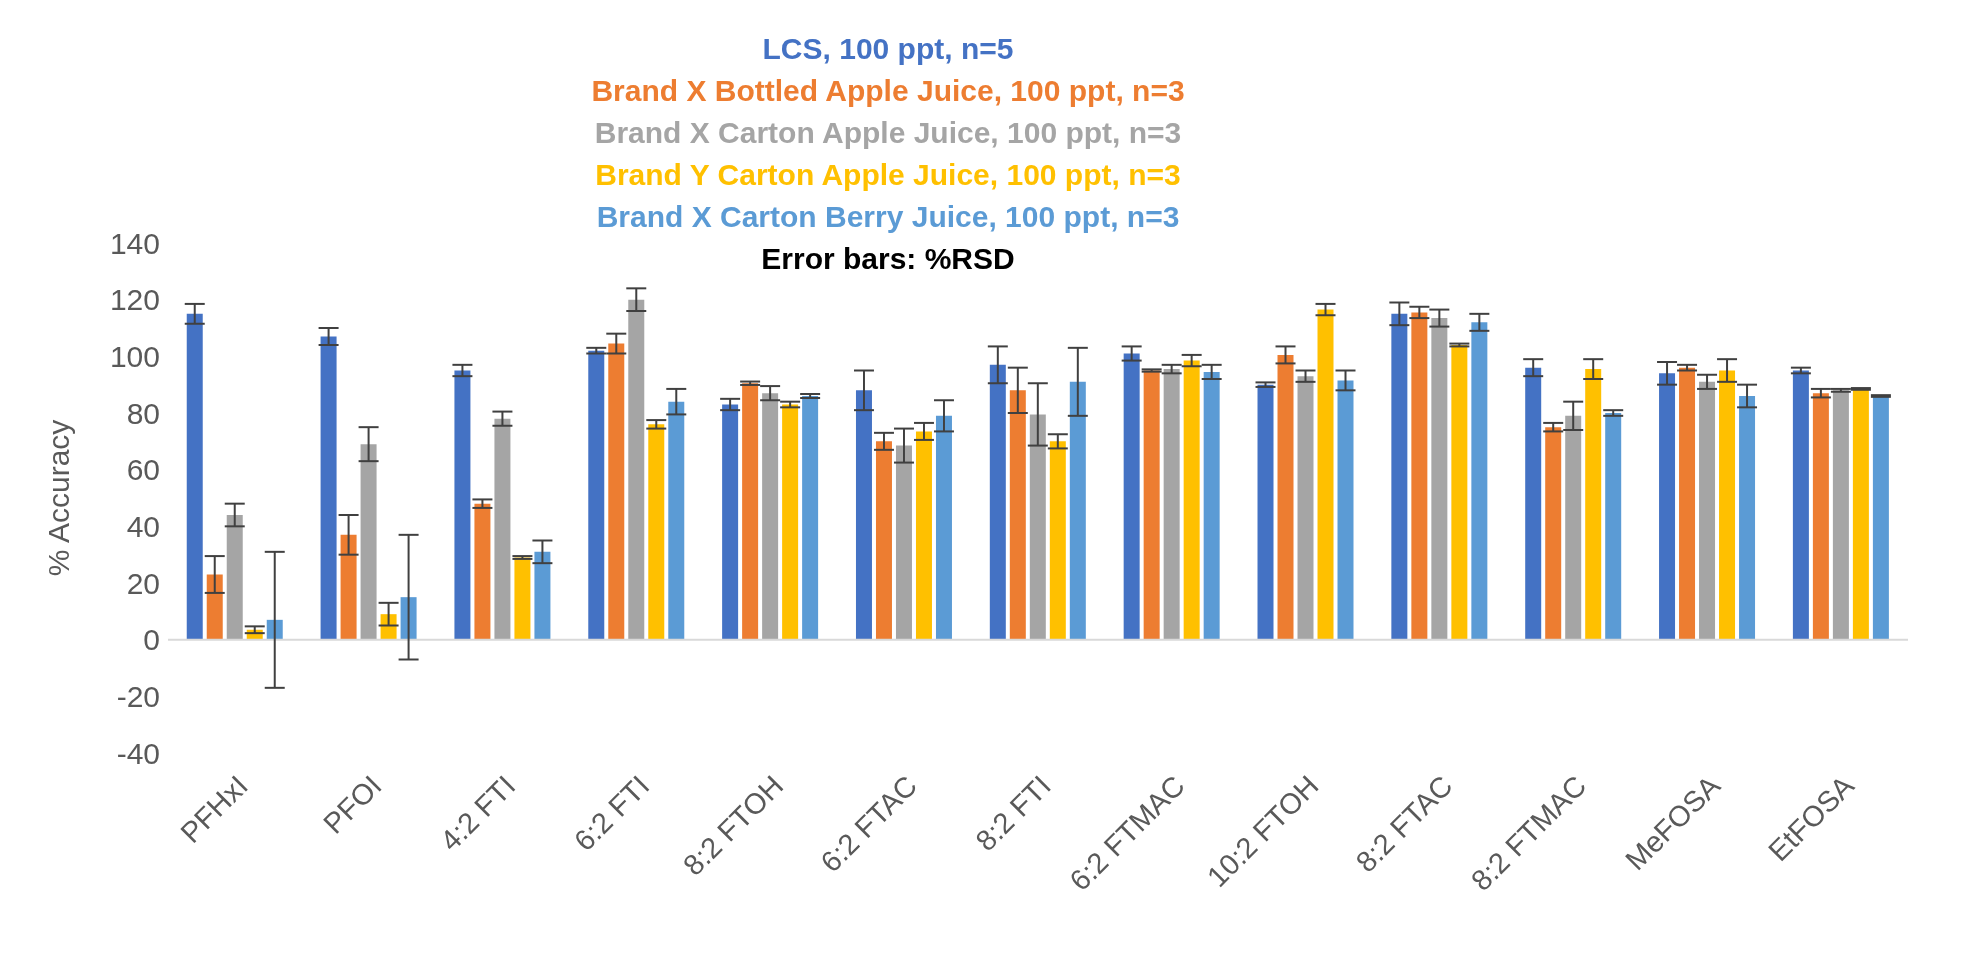 This screenshot has width=1966, height=961. Describe the element at coordinates (134, 243) in the screenshot. I see `y-tick-label: 140` at that location.